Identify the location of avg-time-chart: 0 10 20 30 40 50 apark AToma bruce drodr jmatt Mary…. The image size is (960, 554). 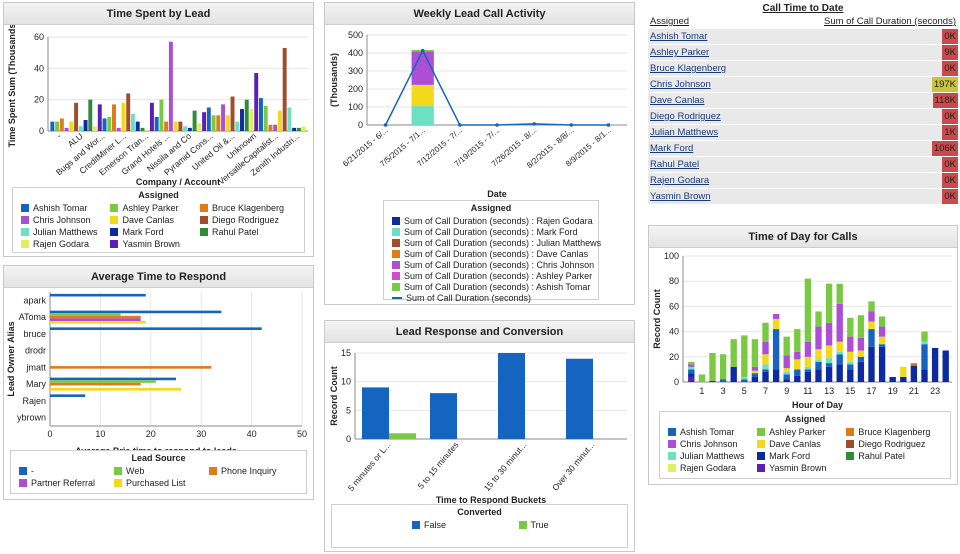
(159, 373).